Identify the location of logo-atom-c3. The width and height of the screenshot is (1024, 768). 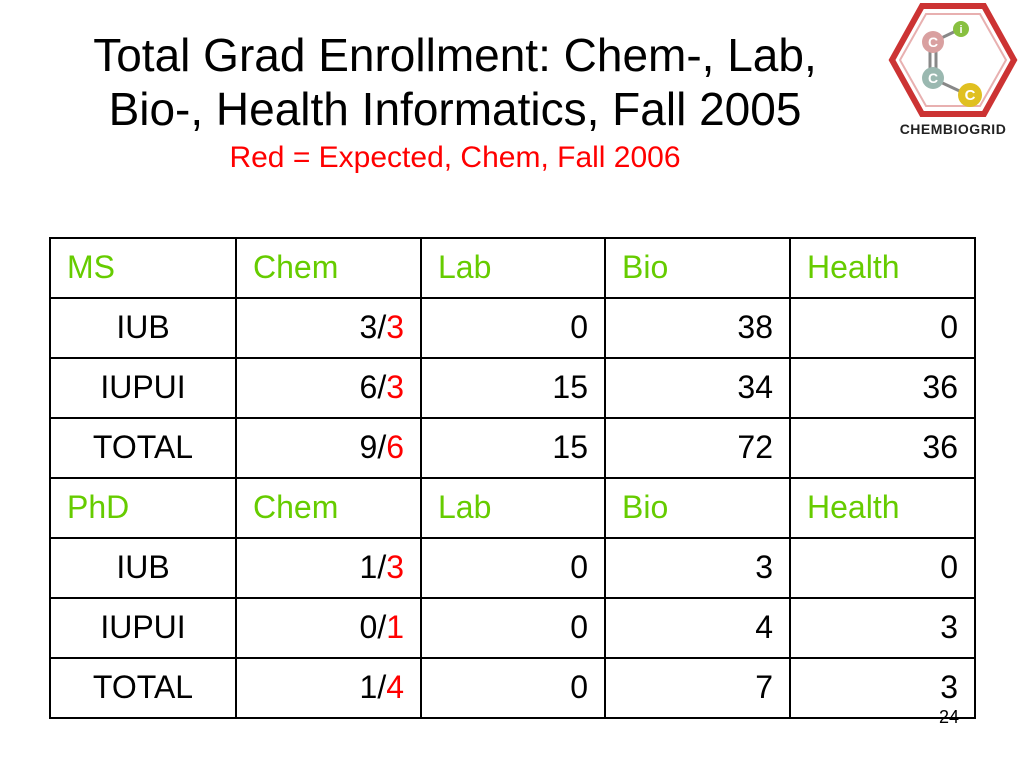
(970, 95).